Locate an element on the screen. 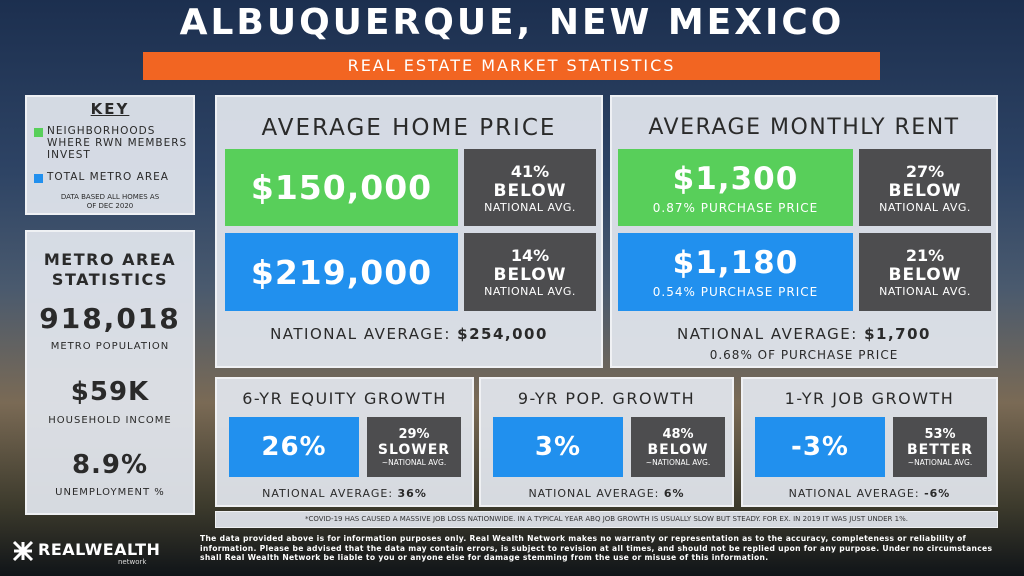  value-box: 3% is located at coordinates (558, 447).